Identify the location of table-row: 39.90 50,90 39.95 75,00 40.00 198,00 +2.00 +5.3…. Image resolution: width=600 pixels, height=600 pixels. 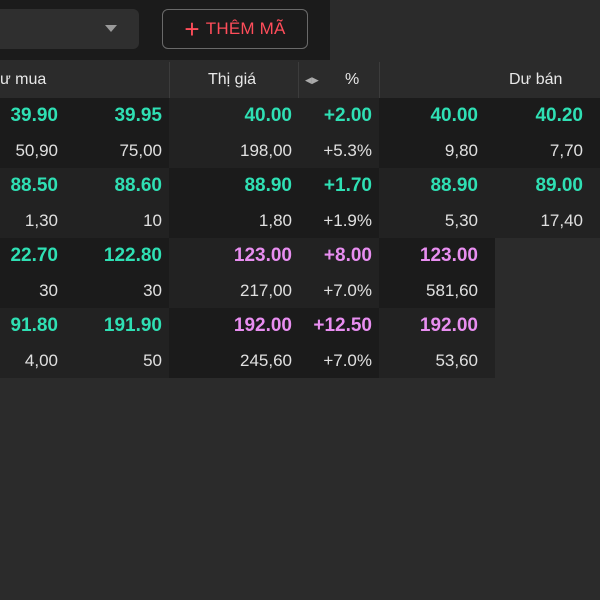
(300, 133).